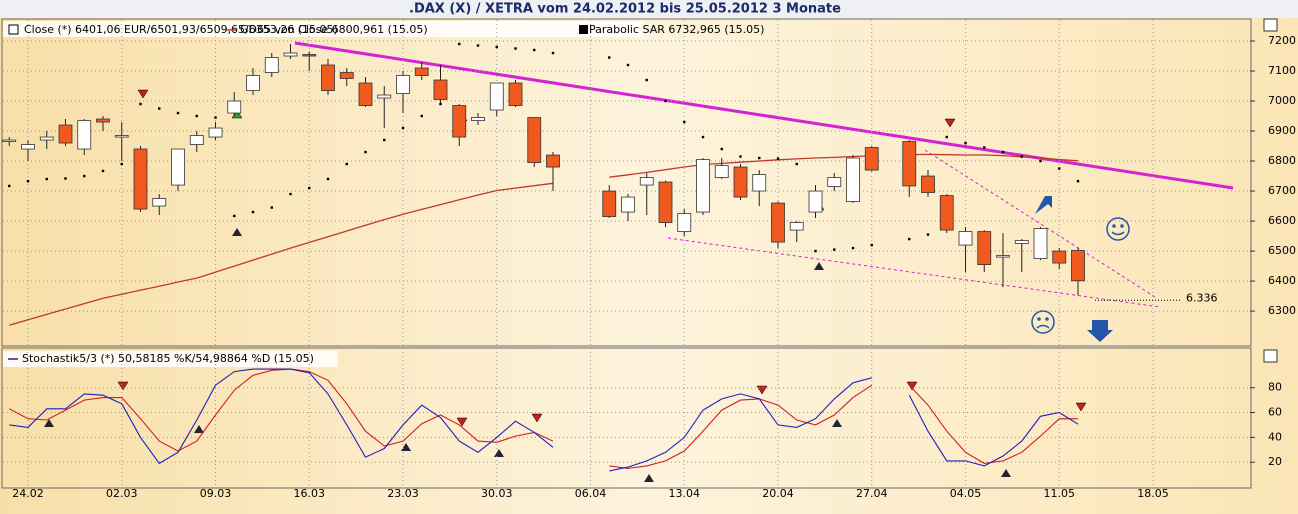  I want to click on x-tick-label: 16.03, so click(310, 493).